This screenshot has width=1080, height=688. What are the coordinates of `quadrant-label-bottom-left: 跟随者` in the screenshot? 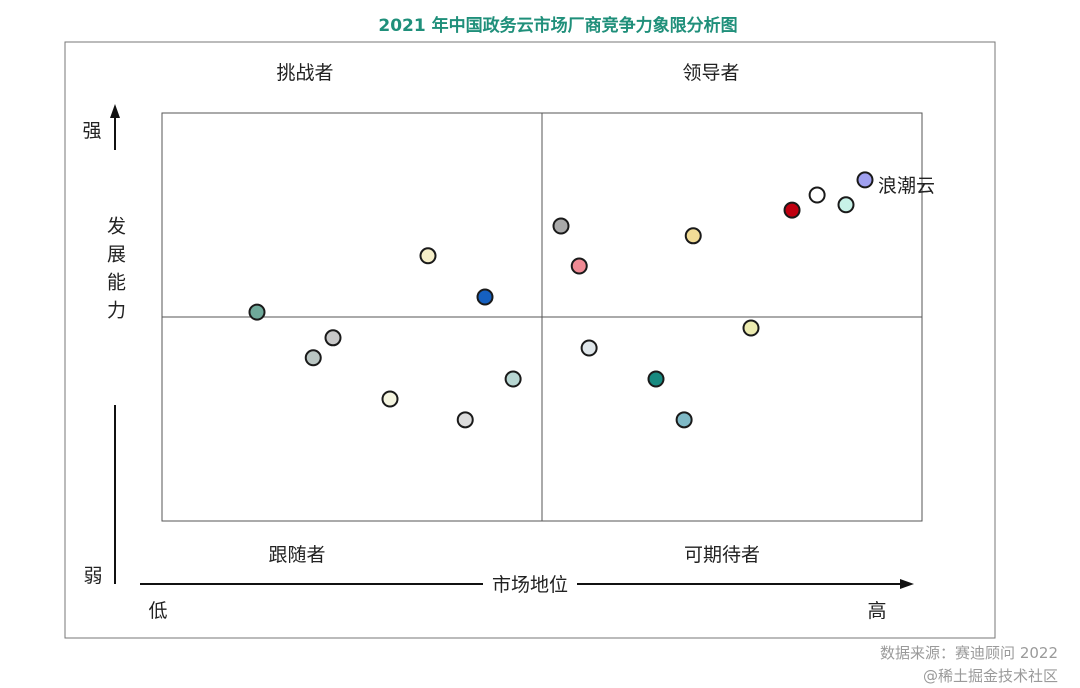 It's located at (296, 555).